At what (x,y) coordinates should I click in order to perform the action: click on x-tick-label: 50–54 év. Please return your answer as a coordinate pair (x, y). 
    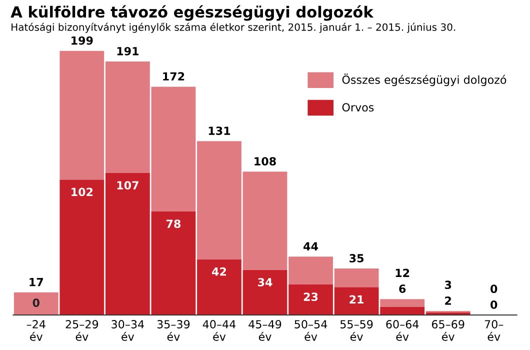
    Looking at the image, I should click on (311, 330).